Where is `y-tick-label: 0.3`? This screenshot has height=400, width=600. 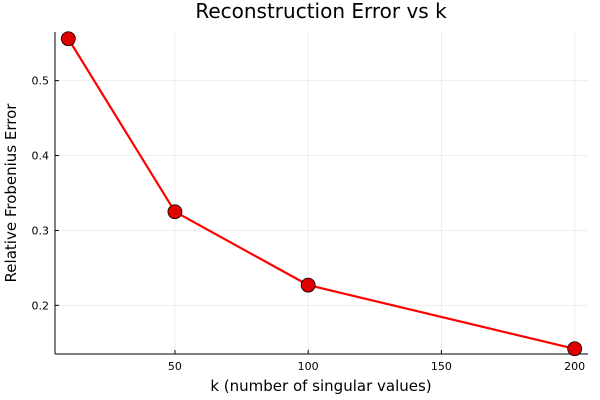 y-tick-label: 0.3 is located at coordinates (41, 230).